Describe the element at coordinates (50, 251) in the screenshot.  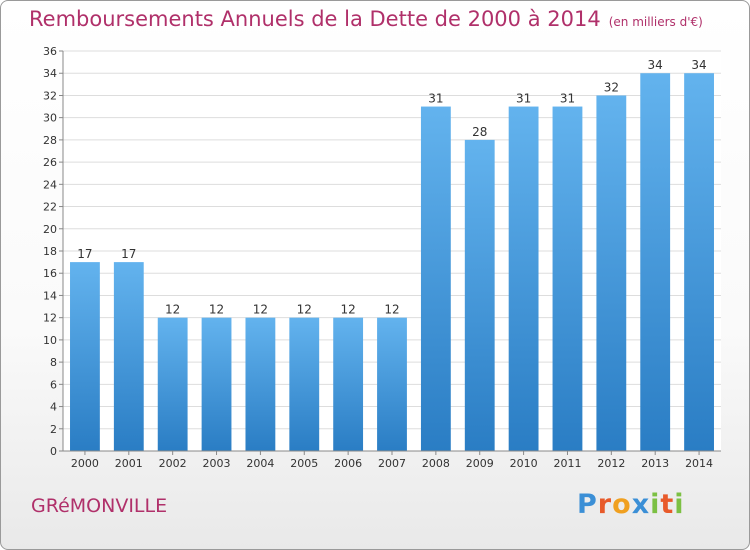
I see `y-tick-label: 18` at that location.